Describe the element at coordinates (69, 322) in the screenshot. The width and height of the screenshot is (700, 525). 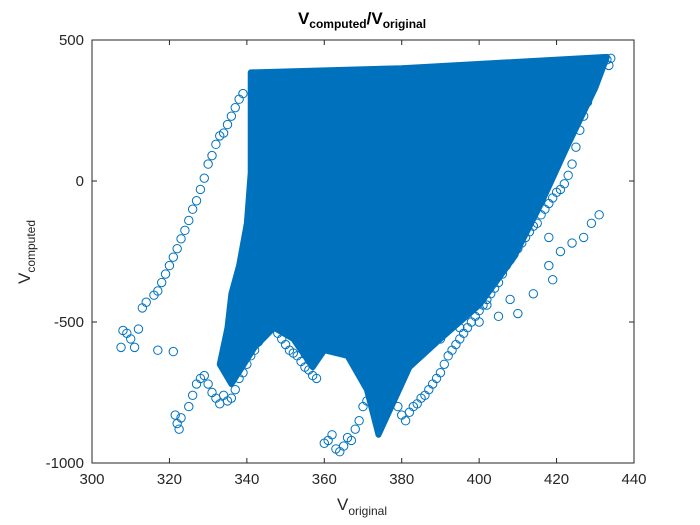
I see `y-tick-label: -500` at that location.